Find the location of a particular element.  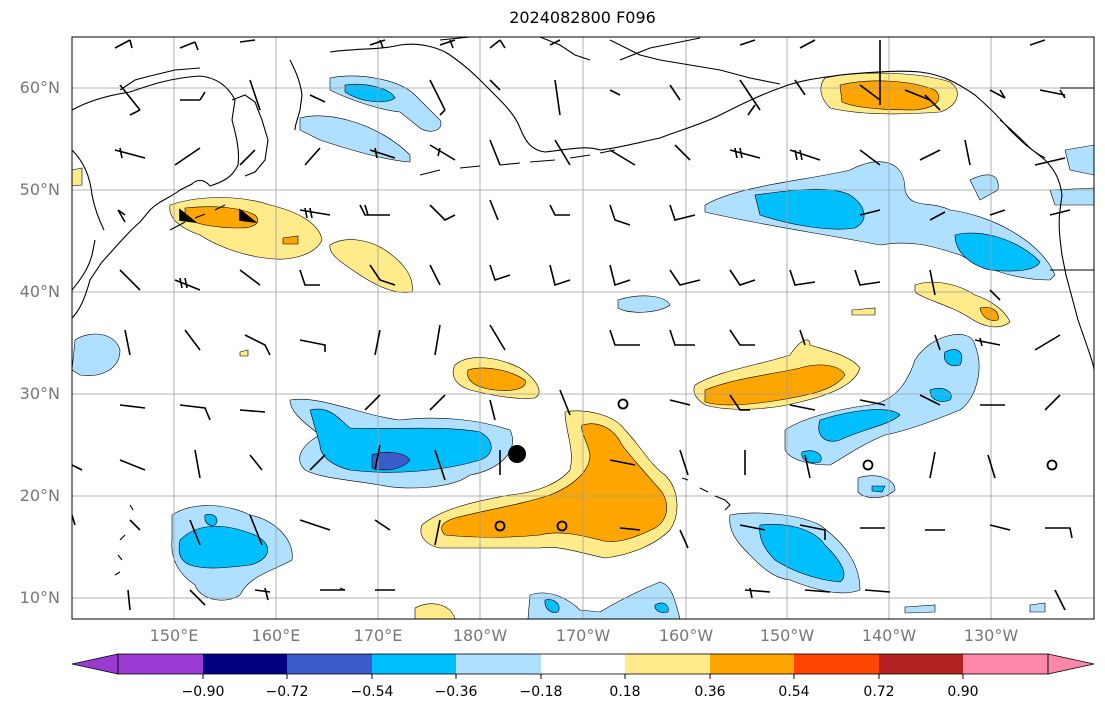

colorbar-tick: −0.36 is located at coordinates (456, 692).